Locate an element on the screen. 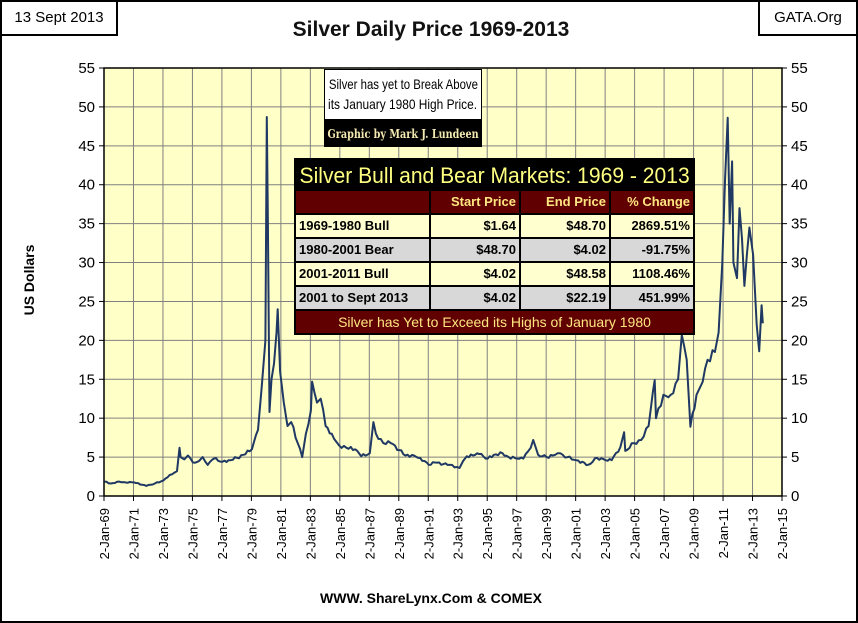 The height and width of the screenshot is (623, 858). header-cell: End Price is located at coordinates (564, 202).